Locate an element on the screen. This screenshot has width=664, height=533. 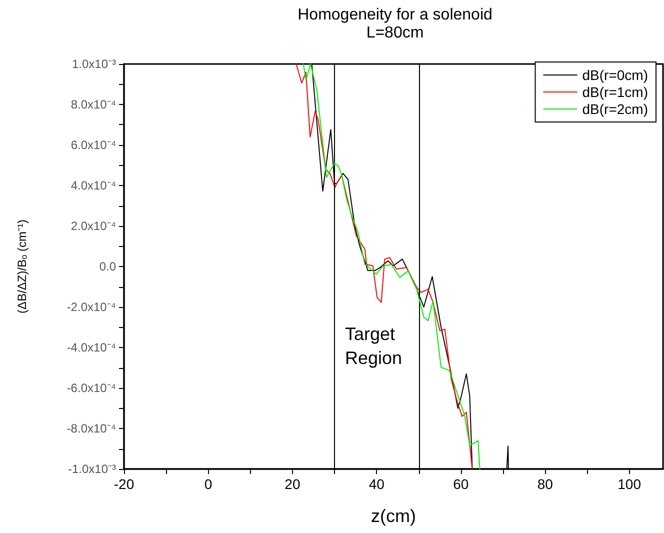
x-tick-label: 20 is located at coordinates (292, 484).